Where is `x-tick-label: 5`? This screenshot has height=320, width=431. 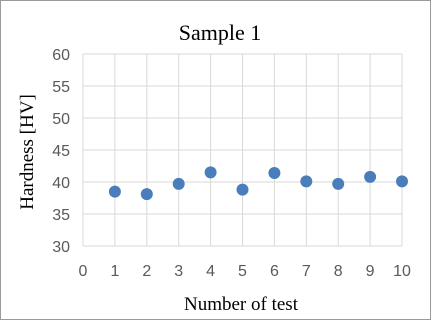
x-tick-label: 5 is located at coordinates (242, 271).